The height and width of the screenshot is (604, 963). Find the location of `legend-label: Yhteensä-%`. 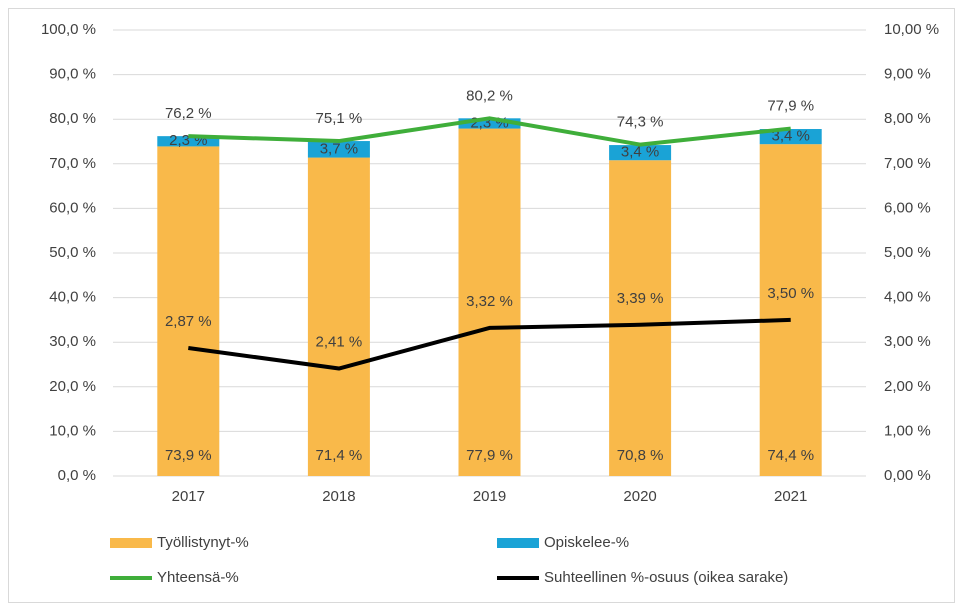

legend-label: Yhteensä-% is located at coordinates (198, 577).